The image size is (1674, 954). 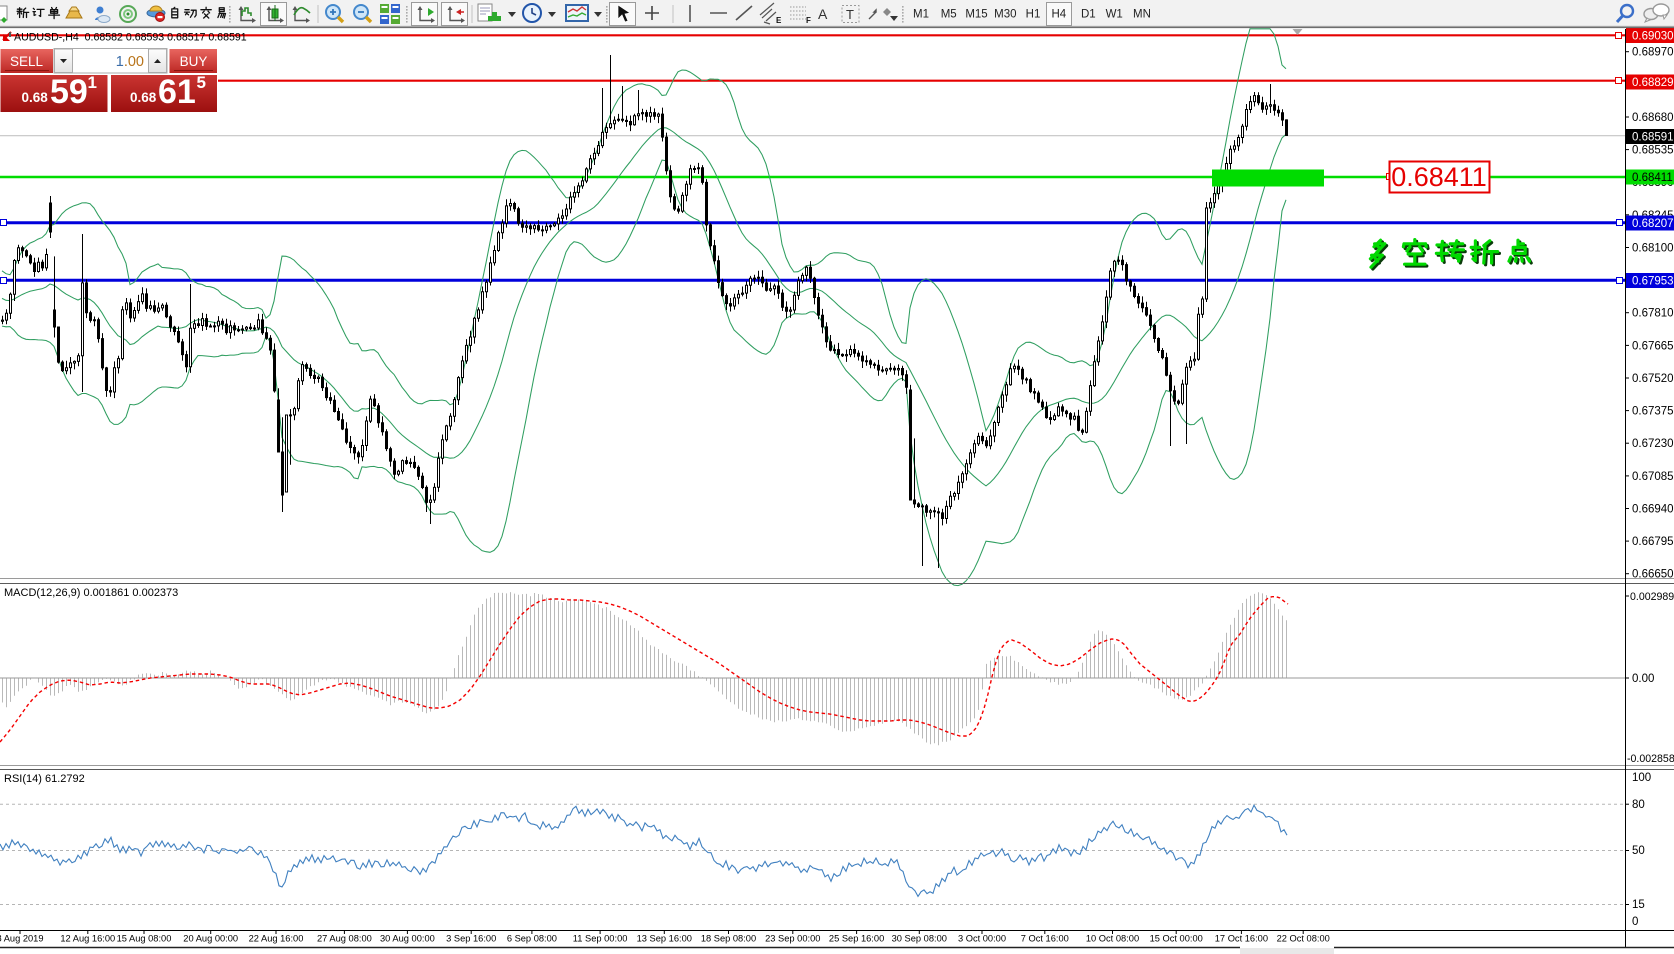 I want to click on svg-text: 0.68591, so click(x=1653, y=138).